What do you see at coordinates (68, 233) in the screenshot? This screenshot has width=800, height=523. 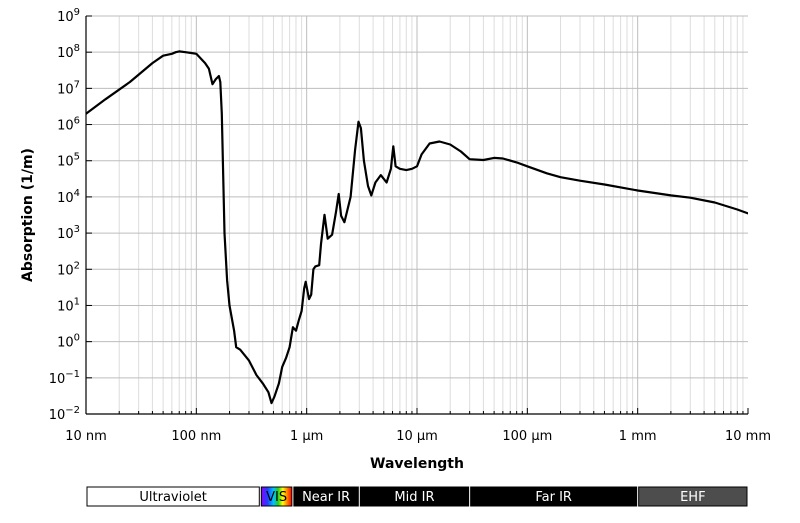 I see `y-tick-label: 10³` at bounding box center [68, 233].